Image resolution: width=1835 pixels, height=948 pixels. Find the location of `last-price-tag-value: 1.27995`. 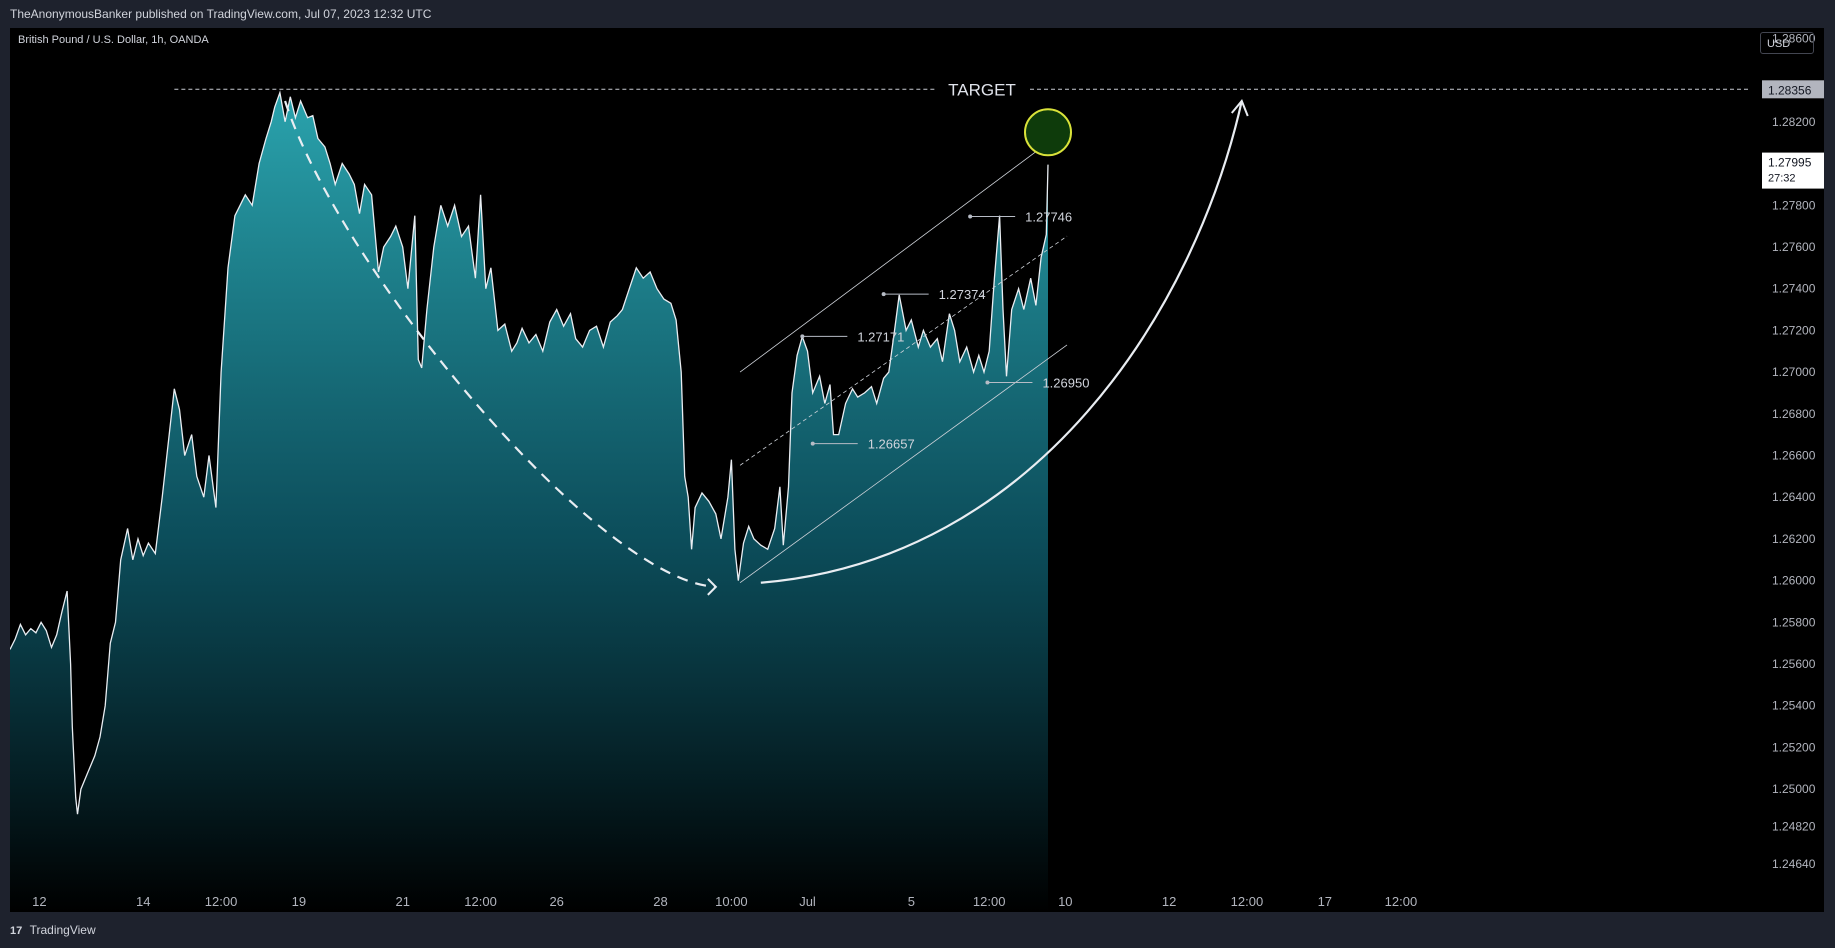

last-price-tag-value: 1.27995 is located at coordinates (1790, 163).